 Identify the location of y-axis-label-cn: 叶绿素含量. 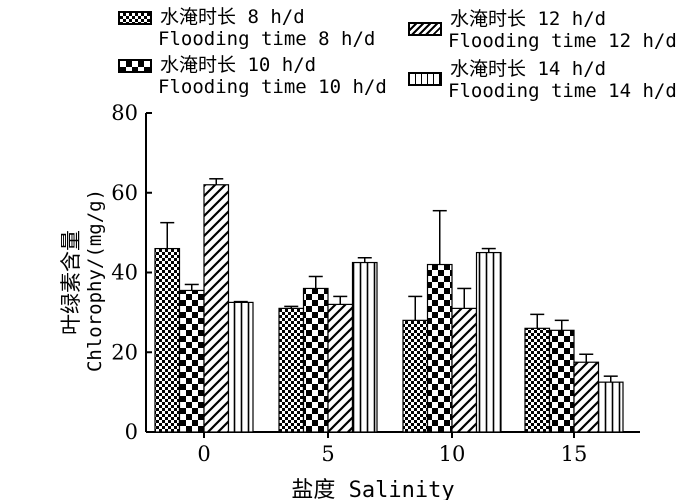
(71, 282).